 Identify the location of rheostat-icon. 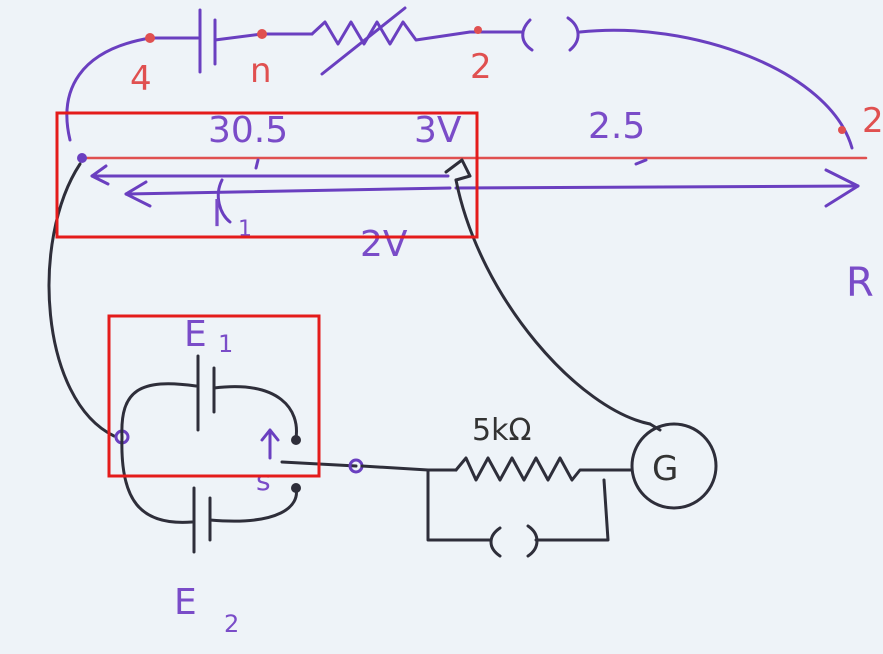
(391, 33).